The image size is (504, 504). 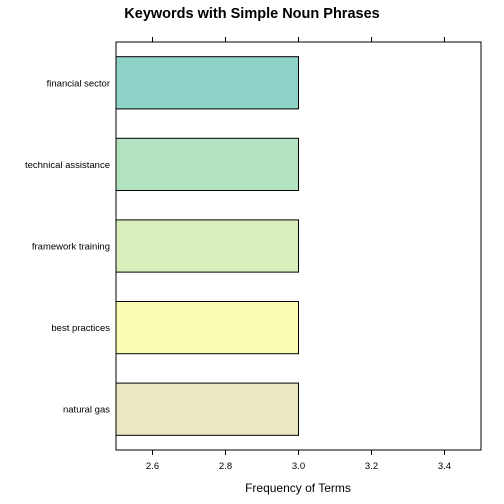 I want to click on category-label: natural gas, so click(x=86, y=410).